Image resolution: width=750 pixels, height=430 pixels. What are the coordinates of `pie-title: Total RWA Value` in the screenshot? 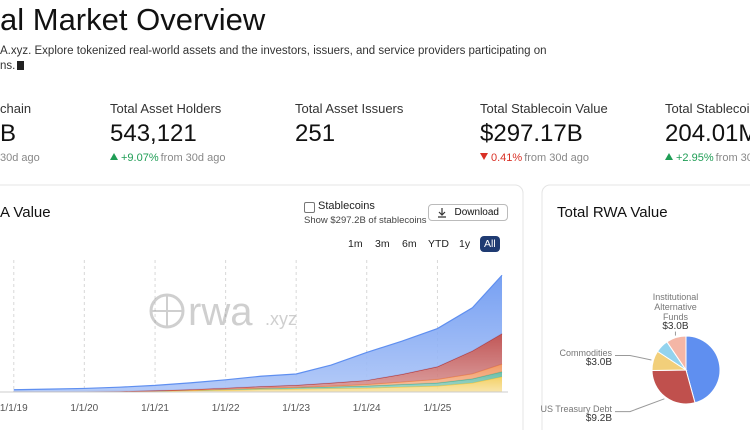 It's located at (612, 212).